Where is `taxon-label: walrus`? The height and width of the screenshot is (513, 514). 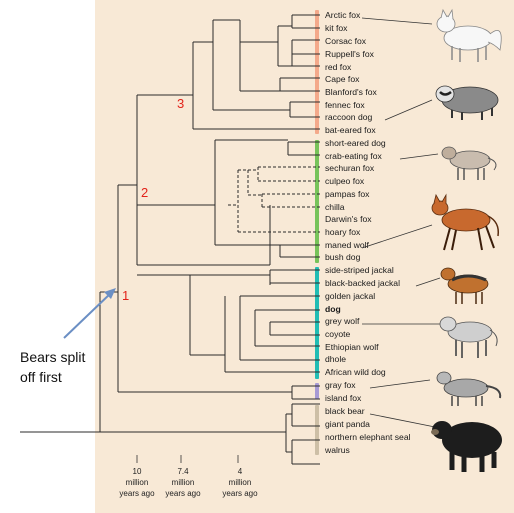 taxon-label: walrus is located at coordinates (337, 450).